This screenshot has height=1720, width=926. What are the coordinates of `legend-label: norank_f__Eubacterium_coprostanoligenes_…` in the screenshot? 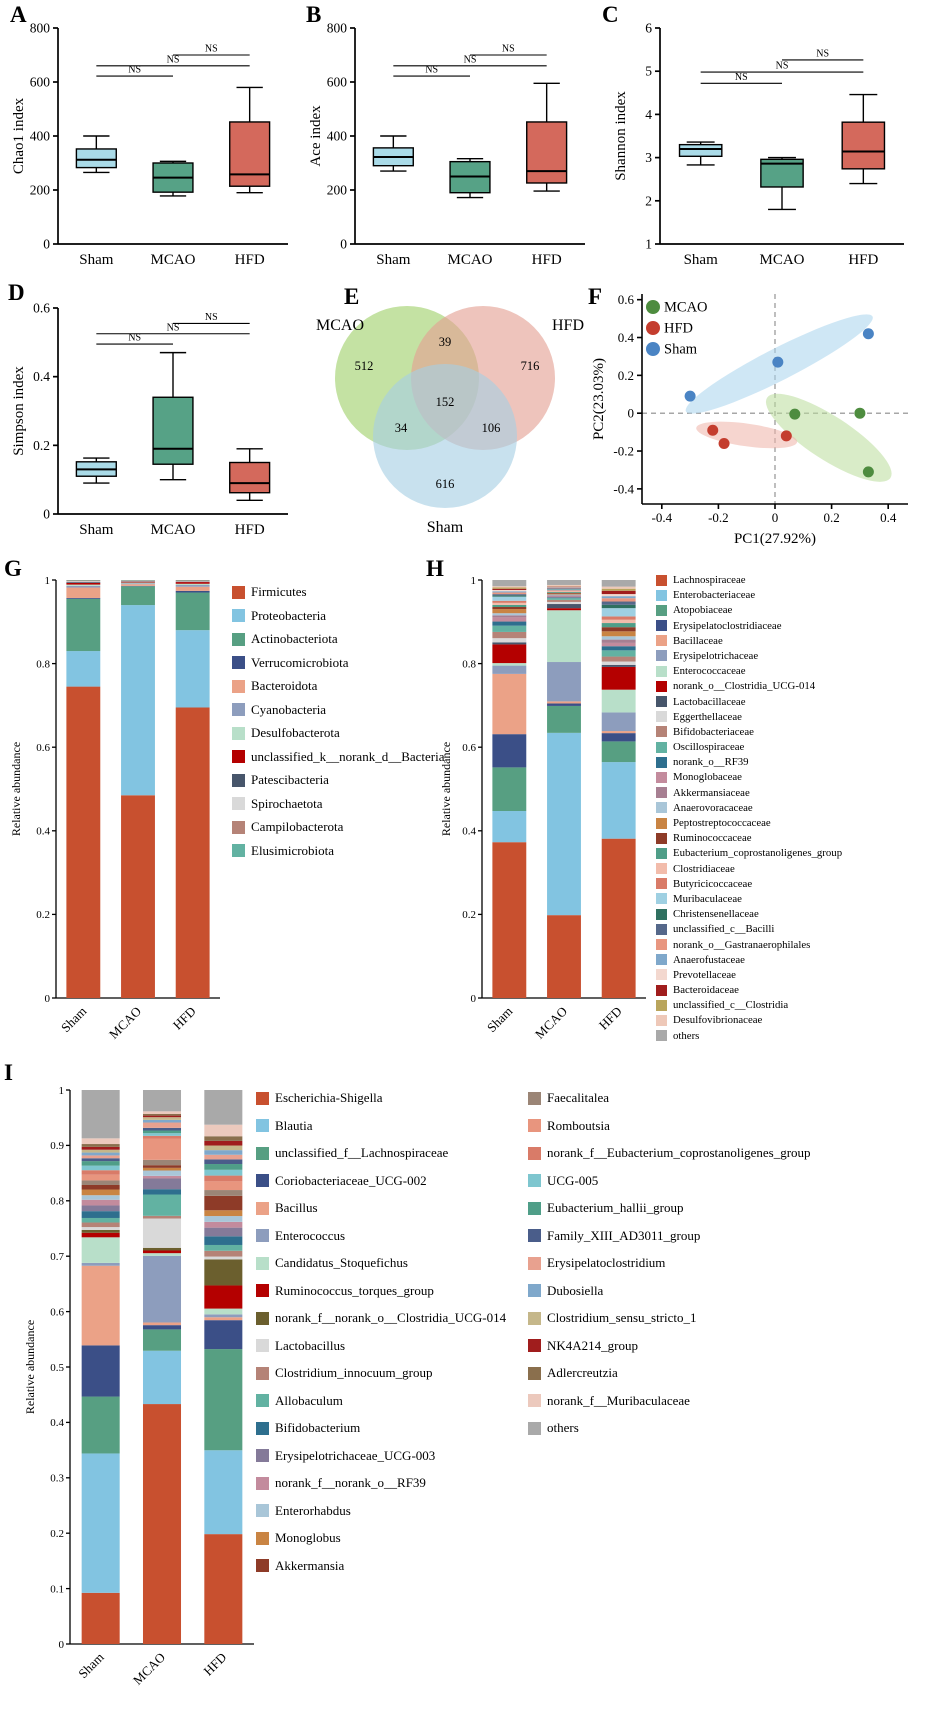 It's located at (679, 1152).